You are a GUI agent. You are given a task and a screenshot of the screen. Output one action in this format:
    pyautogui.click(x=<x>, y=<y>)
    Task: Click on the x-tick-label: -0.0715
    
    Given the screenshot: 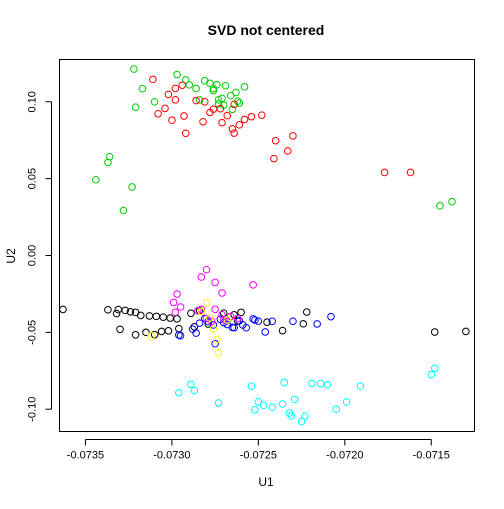 What is the action you would take?
    pyautogui.click(x=431, y=456)
    